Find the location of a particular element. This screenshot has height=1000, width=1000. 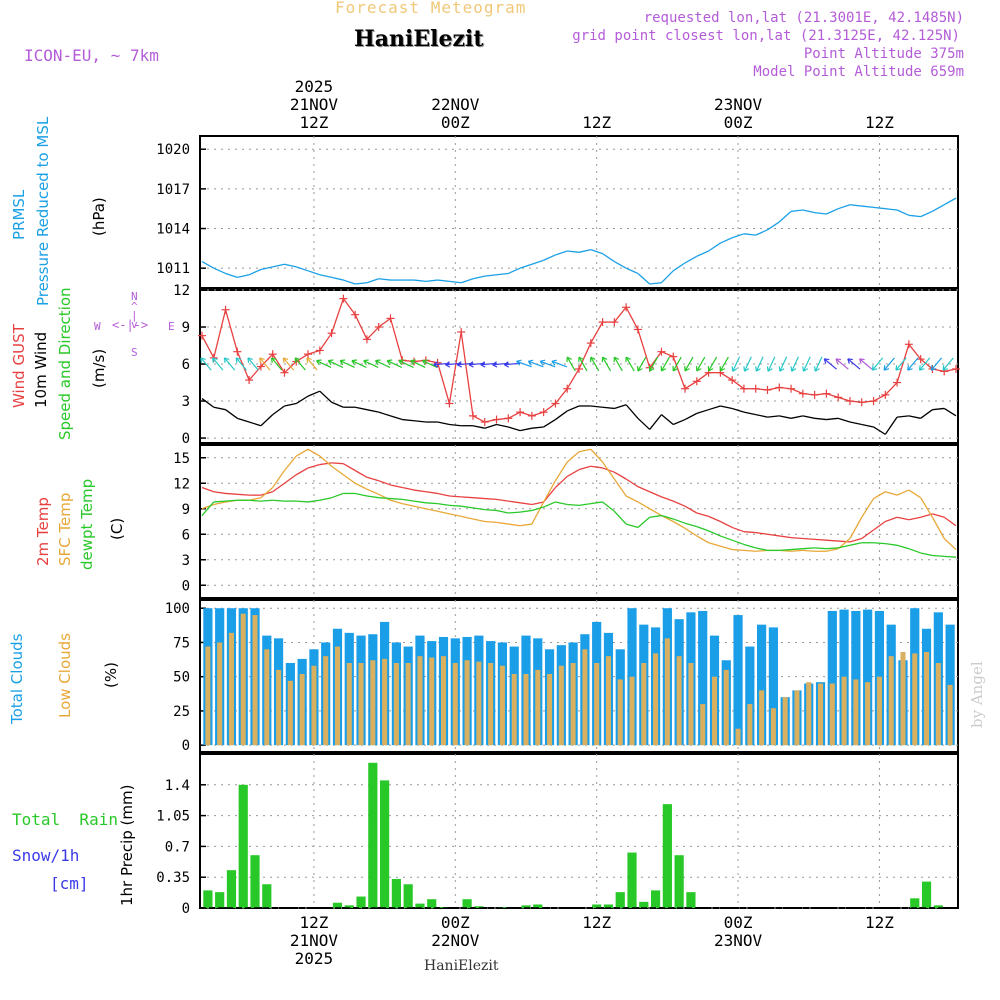

top-tick-label-0-1: 21NOV is located at coordinates (314, 104).